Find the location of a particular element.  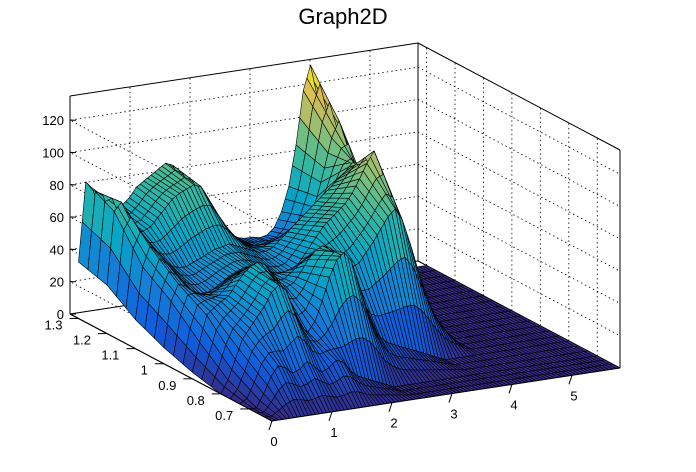

z-tick-label: 20 is located at coordinates (57, 282).